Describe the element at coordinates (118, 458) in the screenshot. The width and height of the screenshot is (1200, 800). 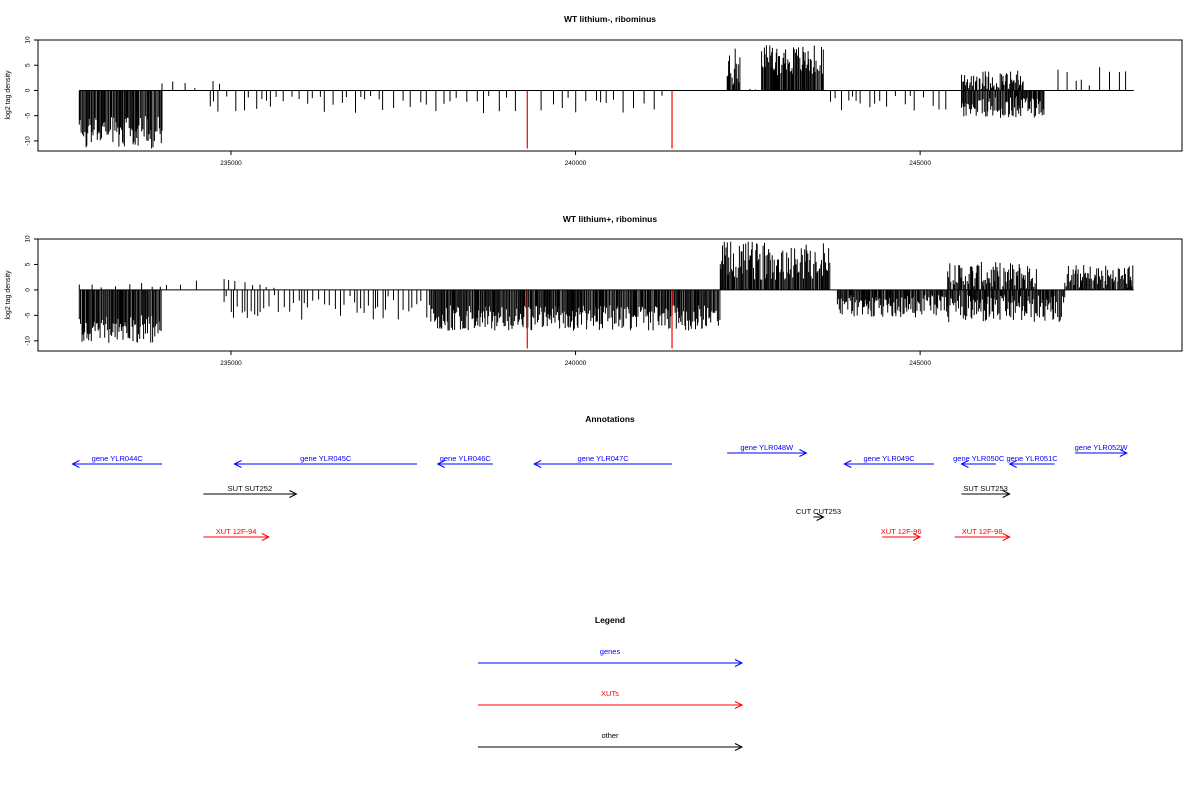
I see `feature-label: gene YLR044C` at that location.